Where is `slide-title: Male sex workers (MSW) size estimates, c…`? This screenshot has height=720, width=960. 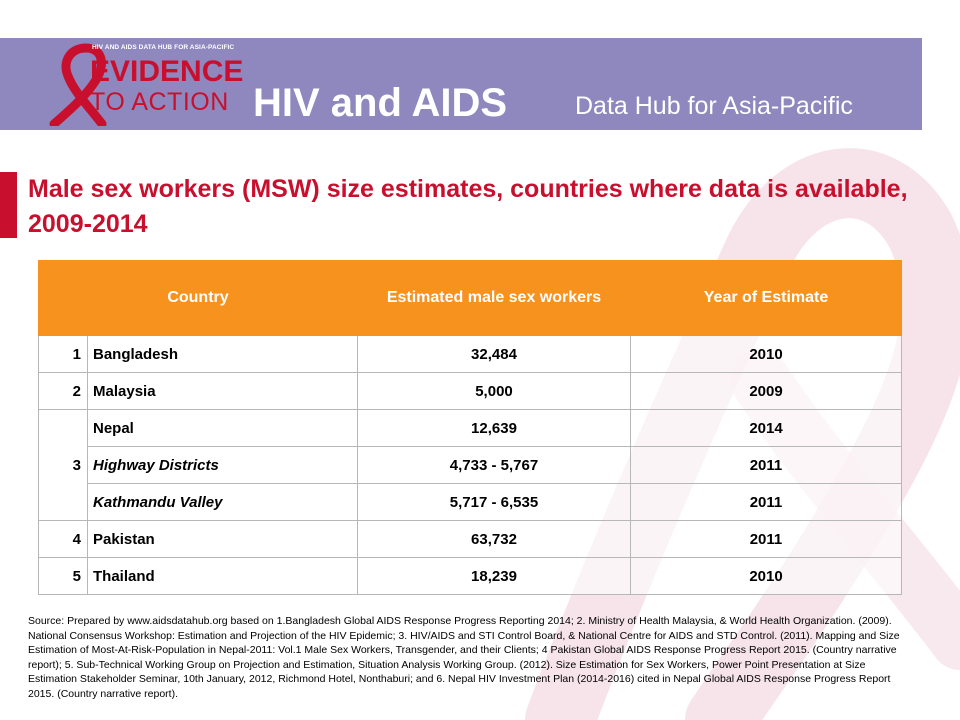 slide-title: Male sex workers (MSW) size estimates, c… is located at coordinates (468, 206).